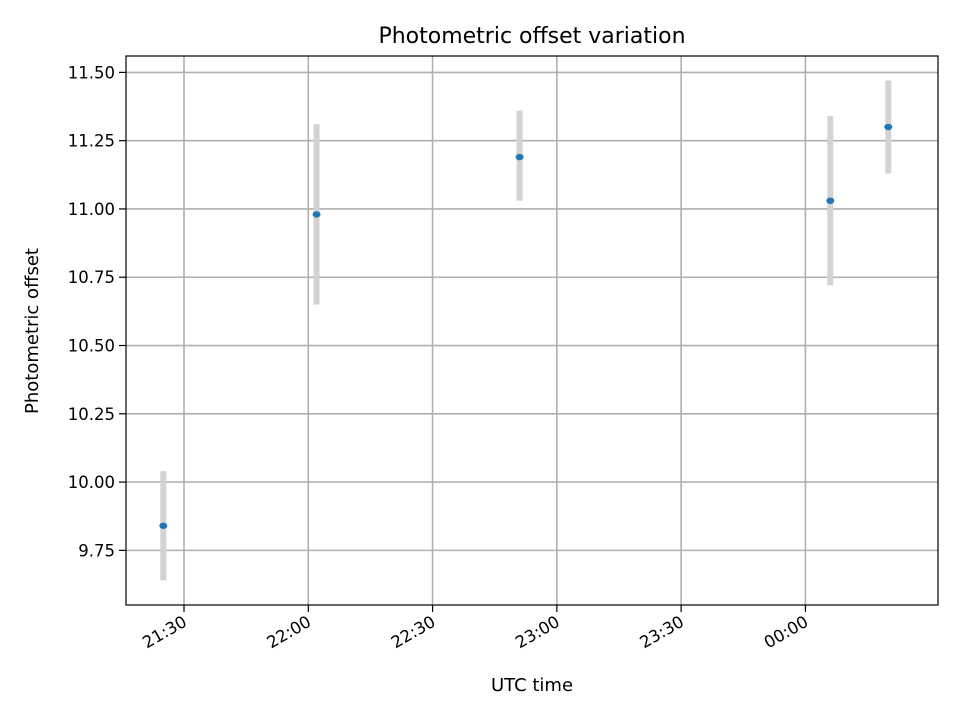 This screenshot has height=720, width=960. What do you see at coordinates (91, 72) in the screenshot?
I see `y-tick-label: 11.50` at bounding box center [91, 72].